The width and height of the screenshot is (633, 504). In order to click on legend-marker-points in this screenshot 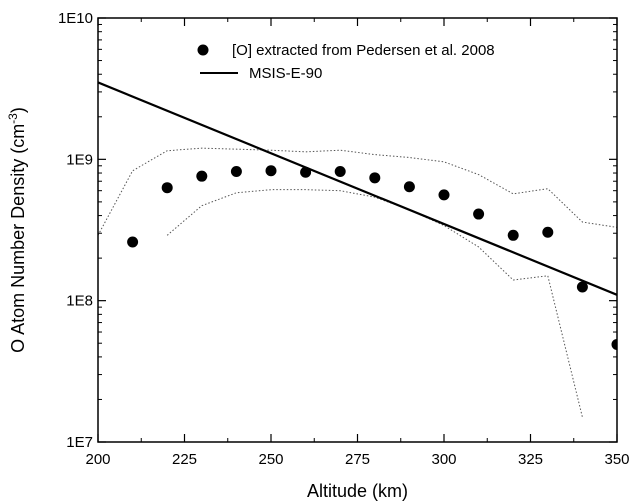, I will do `click(203, 50)`.